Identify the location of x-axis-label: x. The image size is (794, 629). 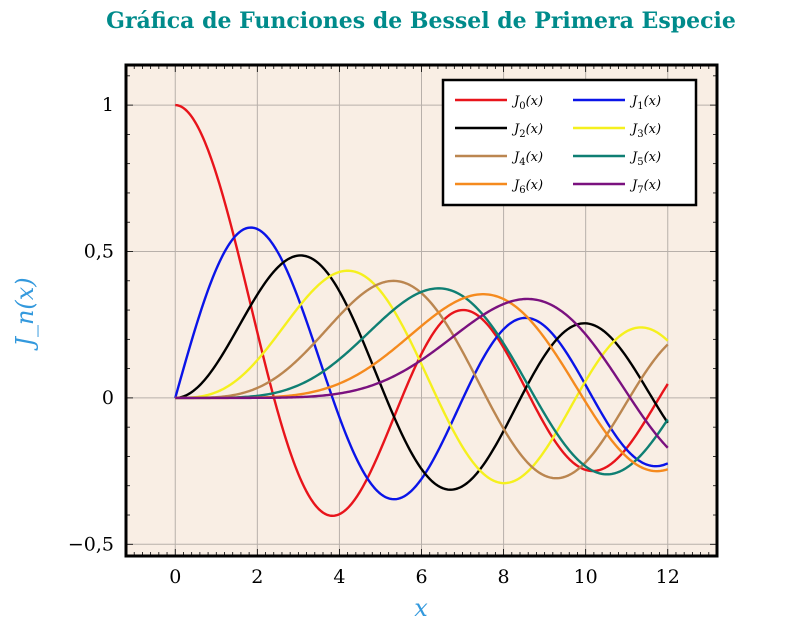
(421, 608).